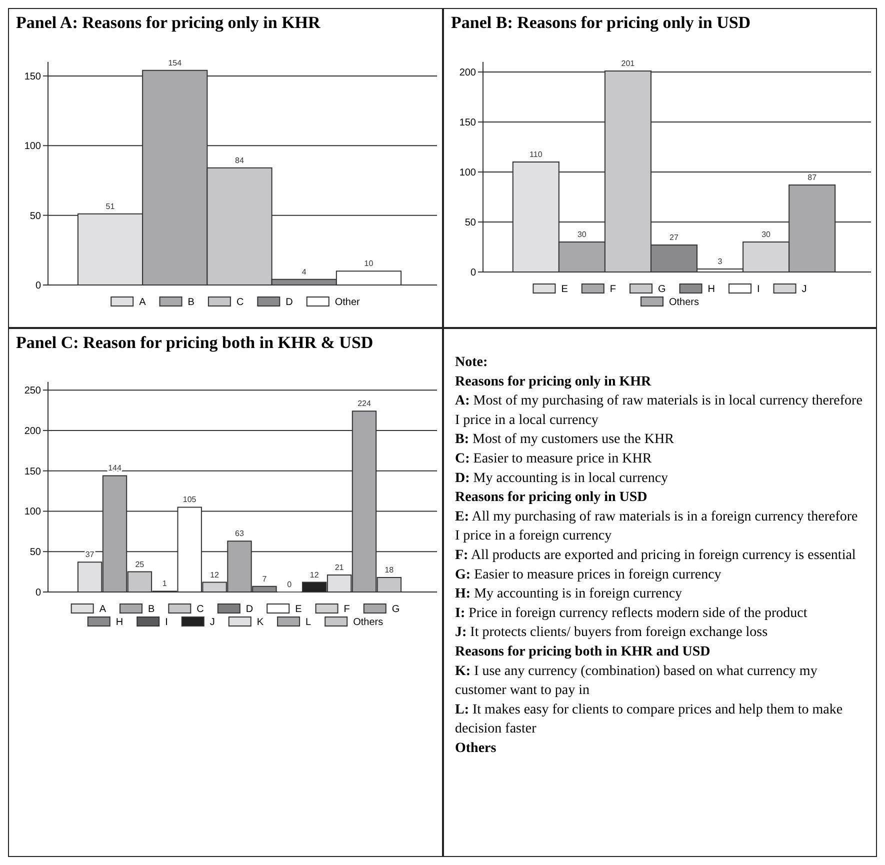  What do you see at coordinates (553, 382) in the screenshot?
I see `text: Reasons for pricing only in KHR` at bounding box center [553, 382].